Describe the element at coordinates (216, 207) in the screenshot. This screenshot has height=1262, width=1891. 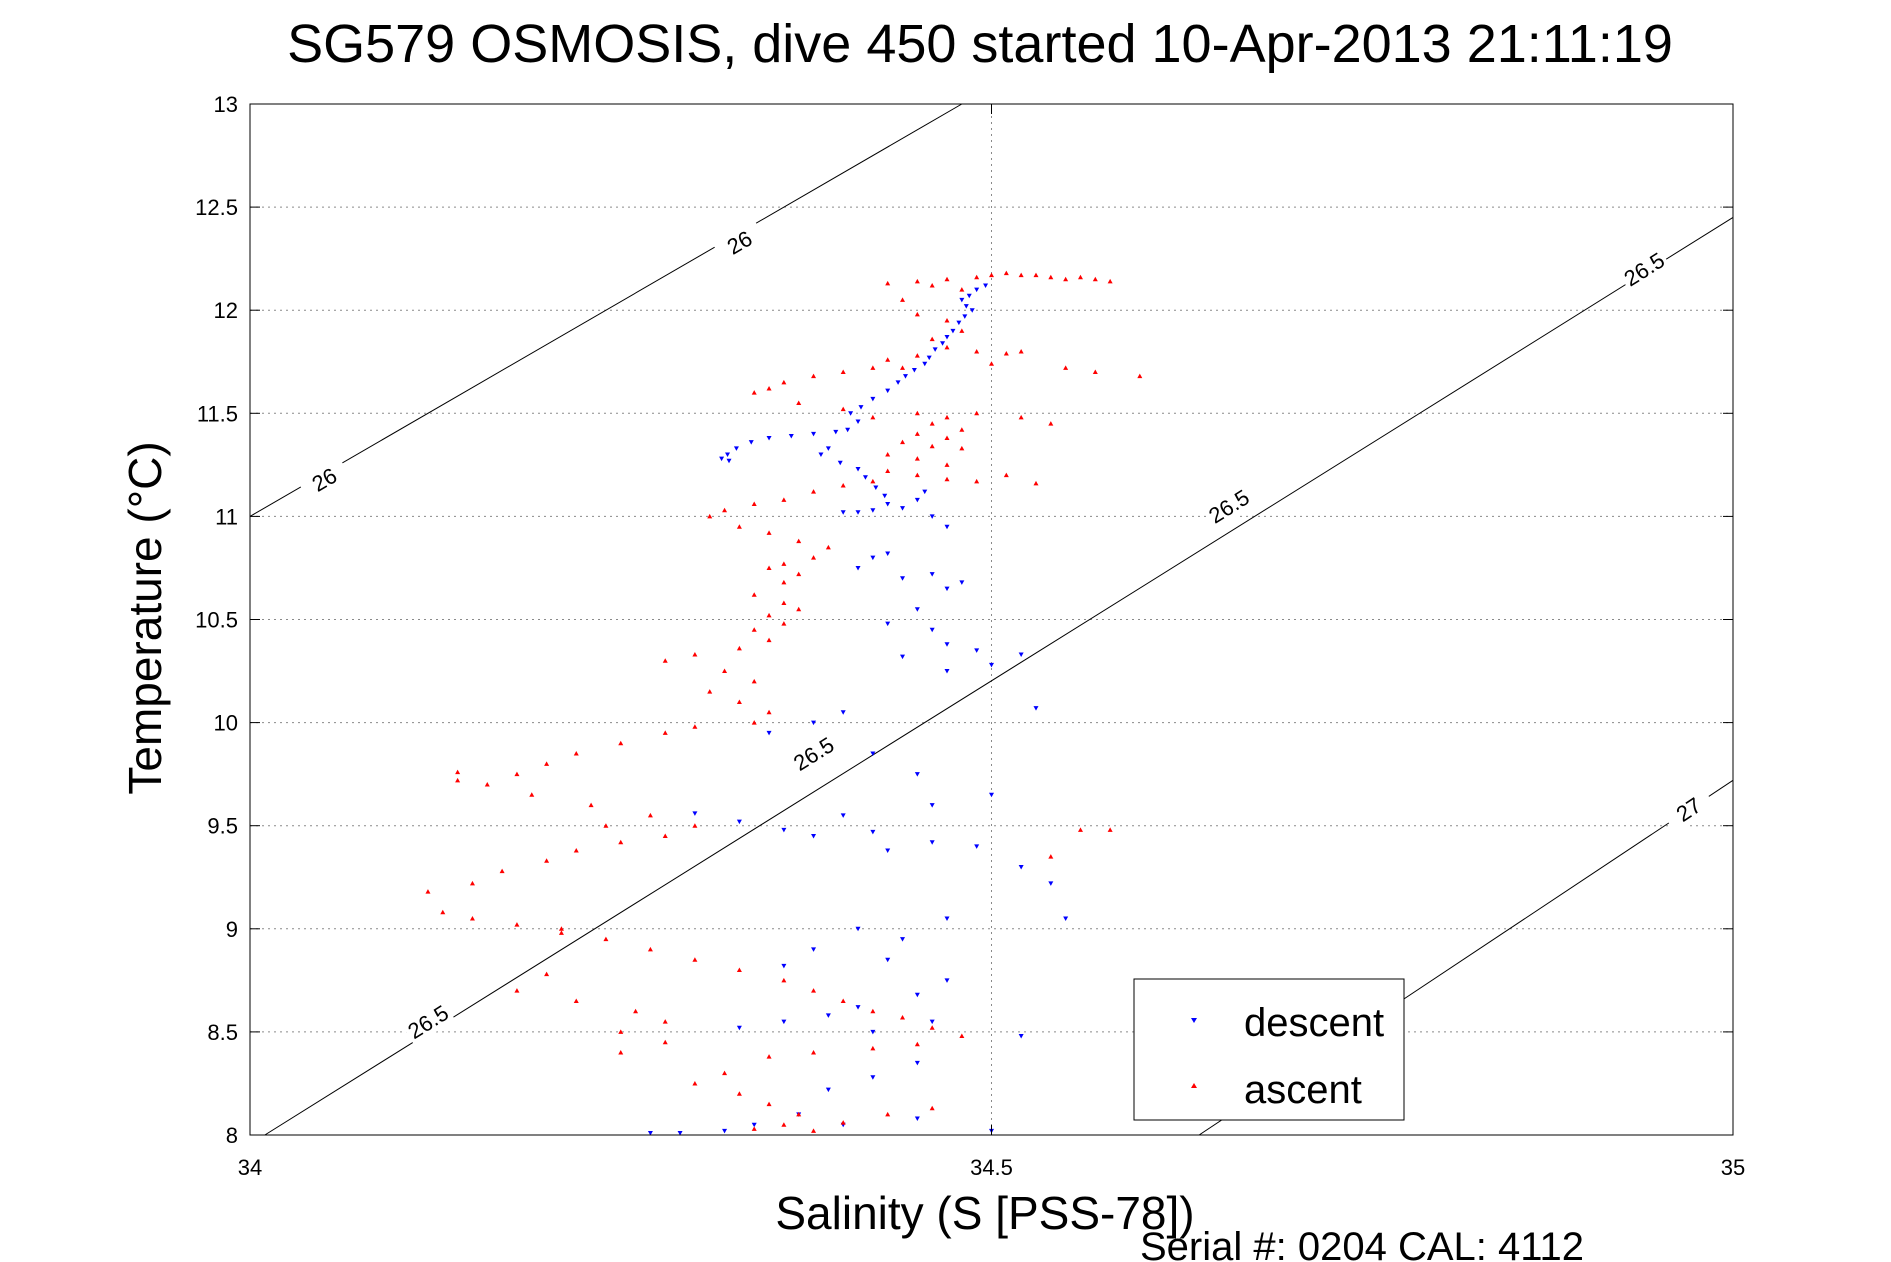
I see `y-tick-label: 12.5` at that location.